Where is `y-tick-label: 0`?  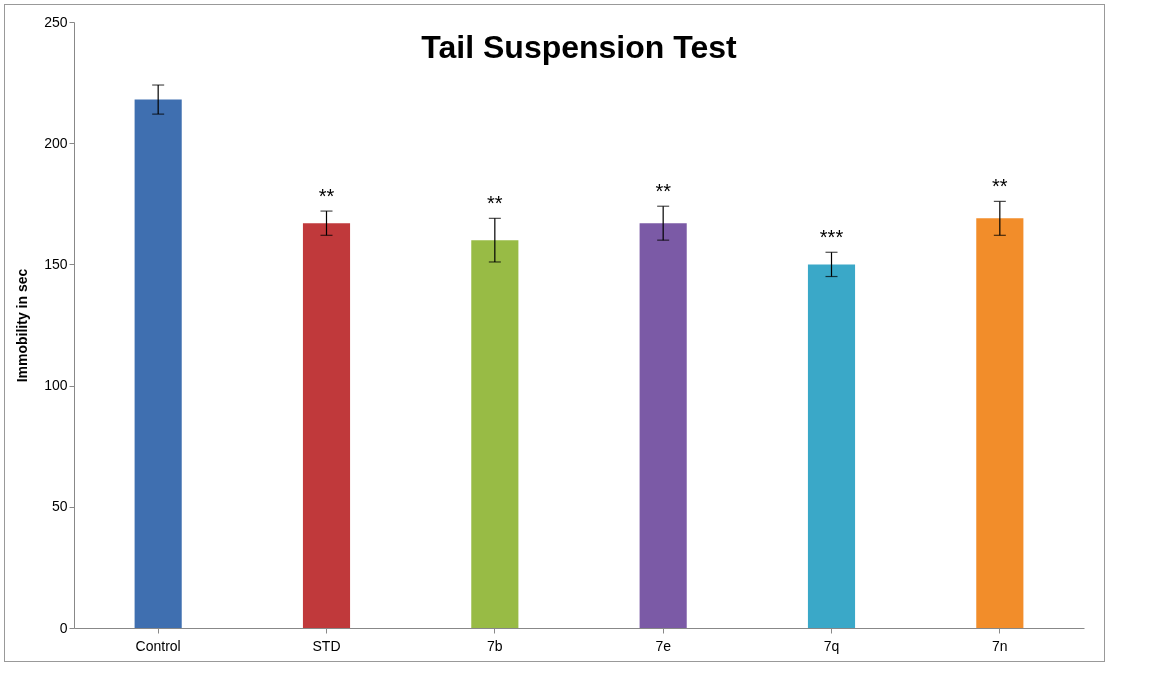
y-tick-label: 0 is located at coordinates (63, 627).